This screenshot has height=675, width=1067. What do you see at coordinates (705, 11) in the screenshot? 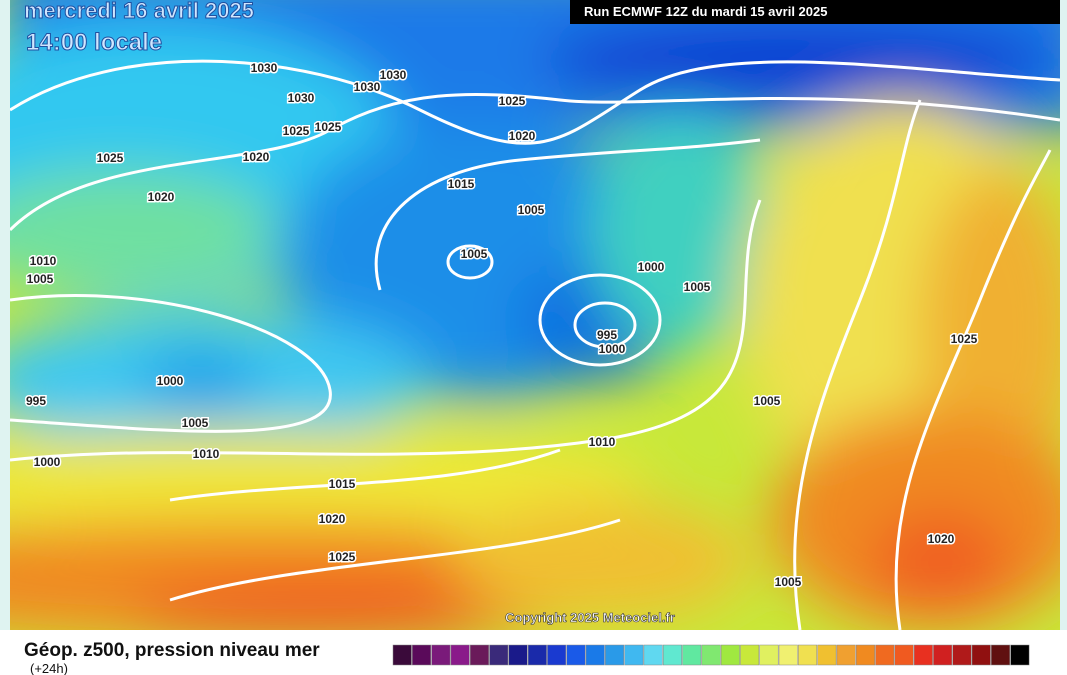
I see `run-info: Run ECMWF 12Z du mardi 15 avril 2025` at bounding box center [705, 11].